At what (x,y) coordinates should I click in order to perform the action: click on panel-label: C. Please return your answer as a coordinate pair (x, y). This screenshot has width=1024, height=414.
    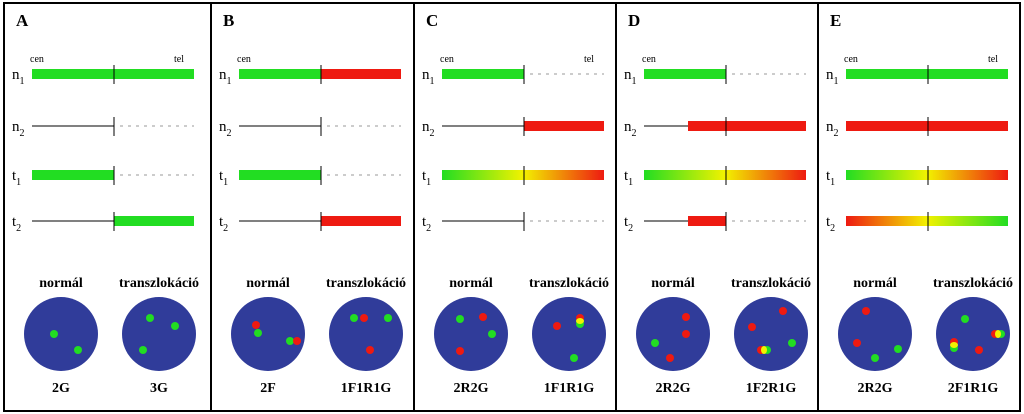
    Looking at the image, I should click on (432, 20).